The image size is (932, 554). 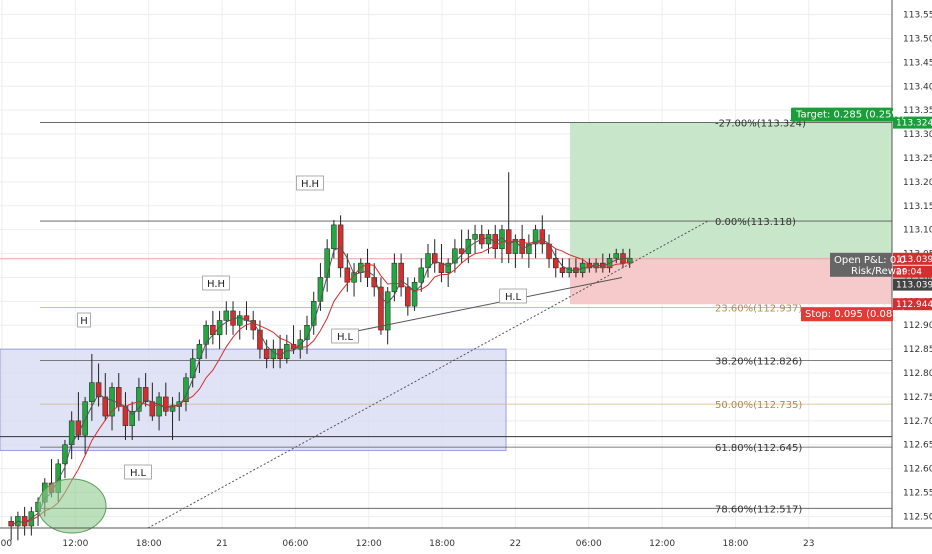 What do you see at coordinates (917, 326) in the screenshot?
I see `price-tick-label: 112.900` at bounding box center [917, 326].